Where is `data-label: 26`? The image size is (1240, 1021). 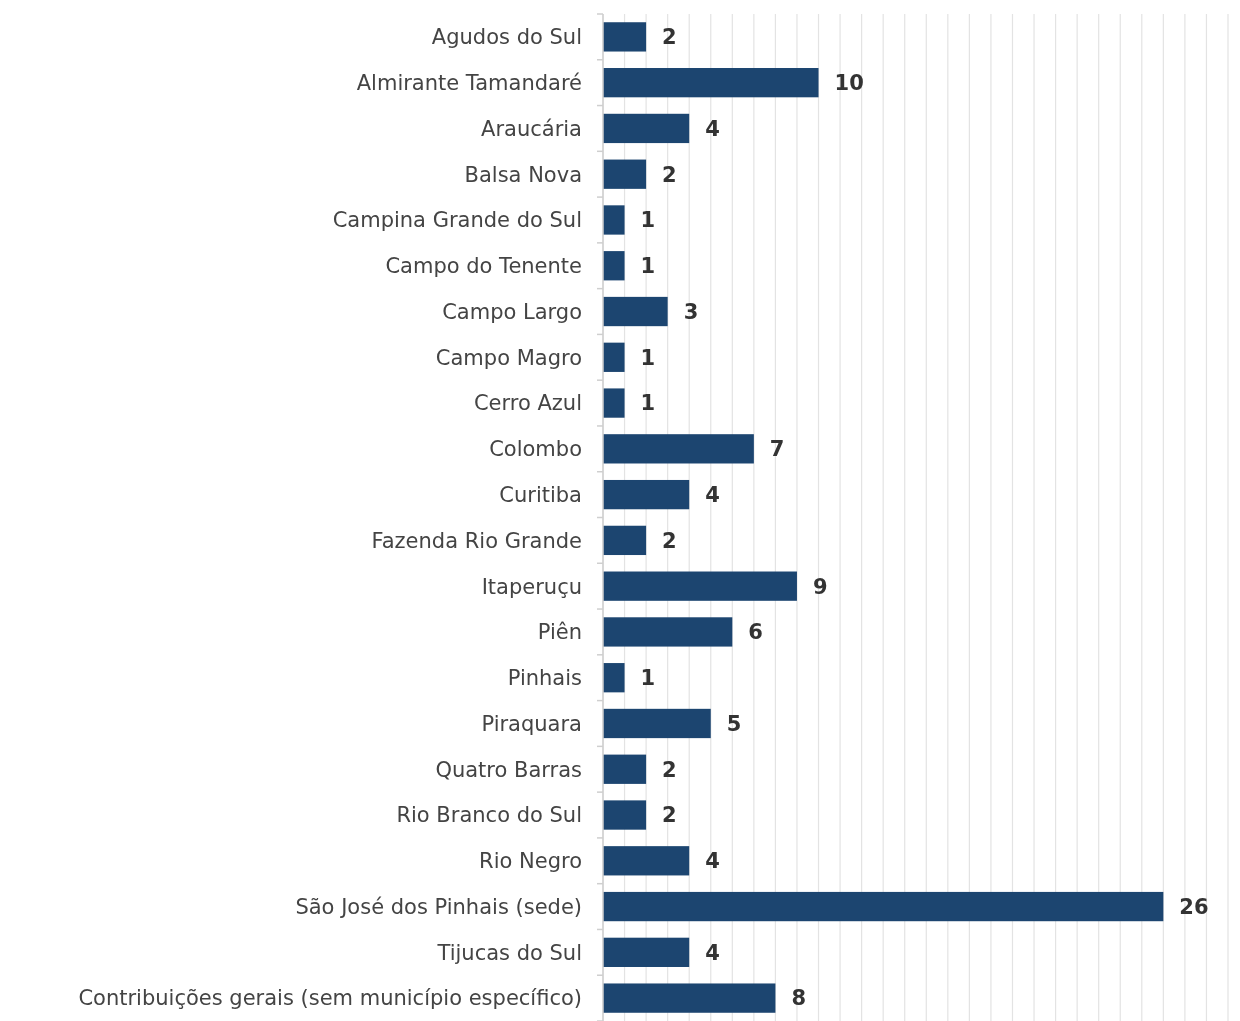 data-label: 26 is located at coordinates (1194, 906).